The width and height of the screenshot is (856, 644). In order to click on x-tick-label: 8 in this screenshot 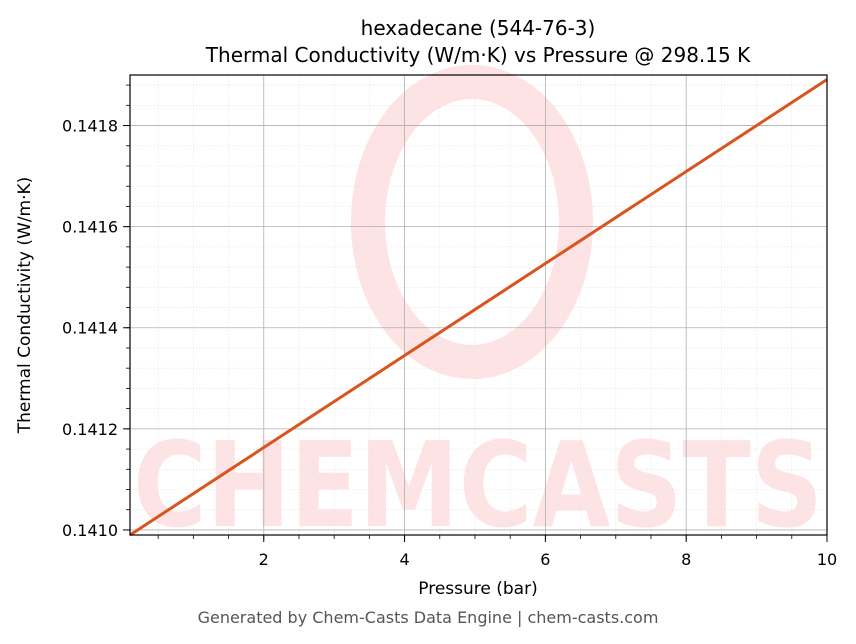, I will do `click(686, 559)`.